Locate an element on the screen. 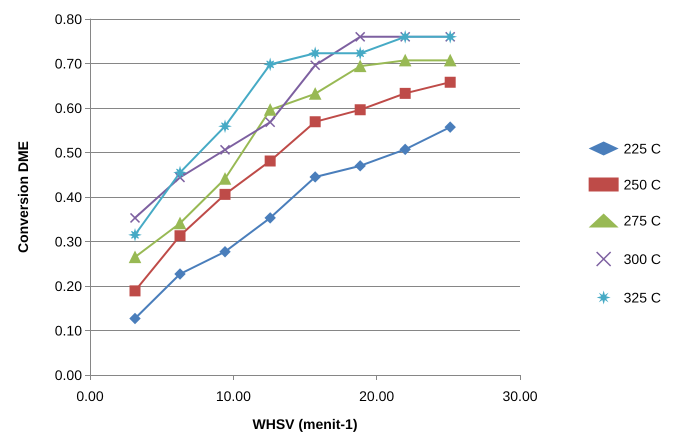 This screenshot has width=676, height=446. y-tick-label: 0.00 is located at coordinates (68, 375).